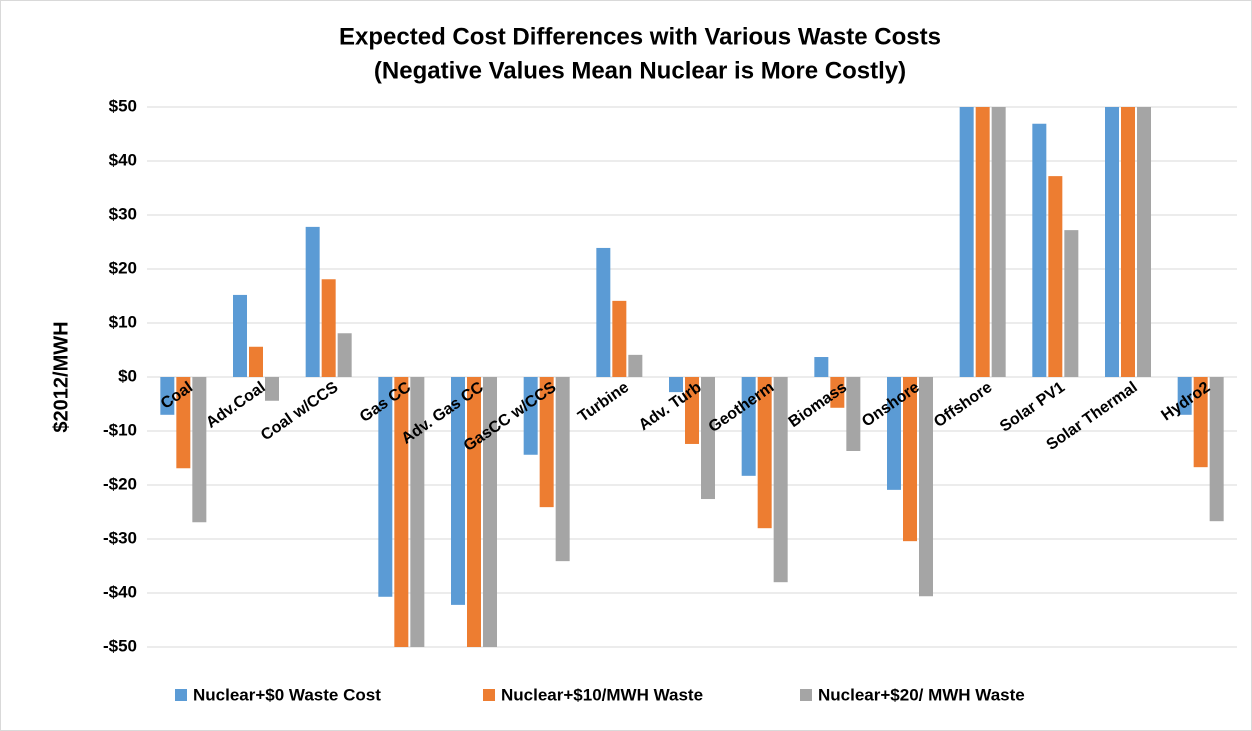 Image resolution: width=1252 pixels, height=731 pixels. I want to click on y-tick-label: -$40, so click(120, 591).